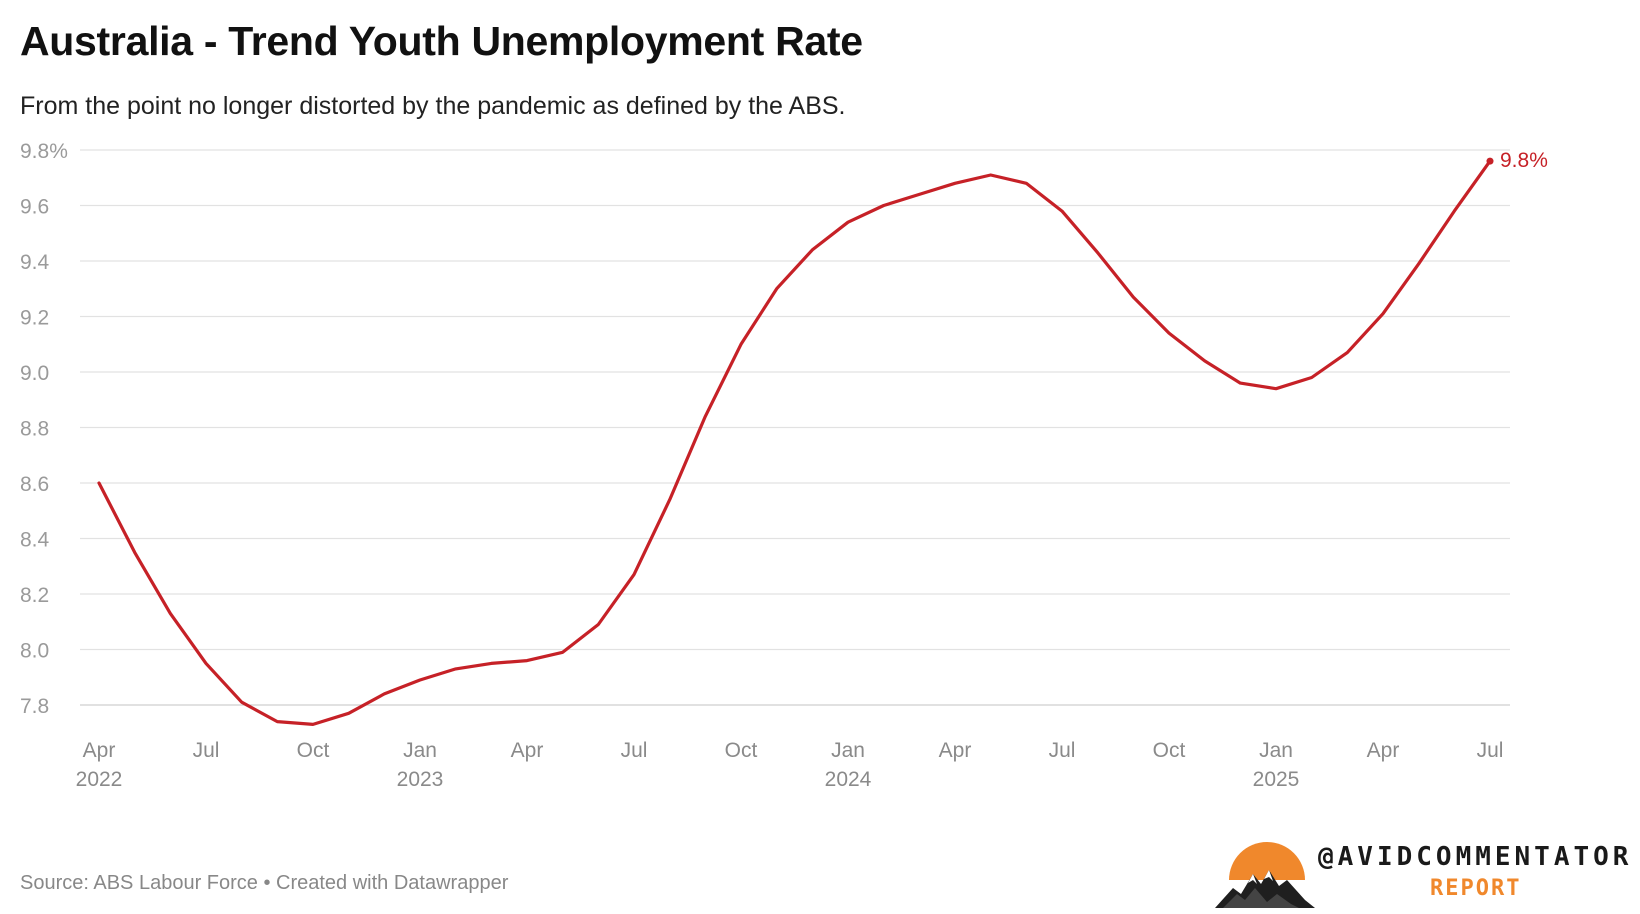  What do you see at coordinates (99, 779) in the screenshot?
I see `x-tick-year-label: 2022` at bounding box center [99, 779].